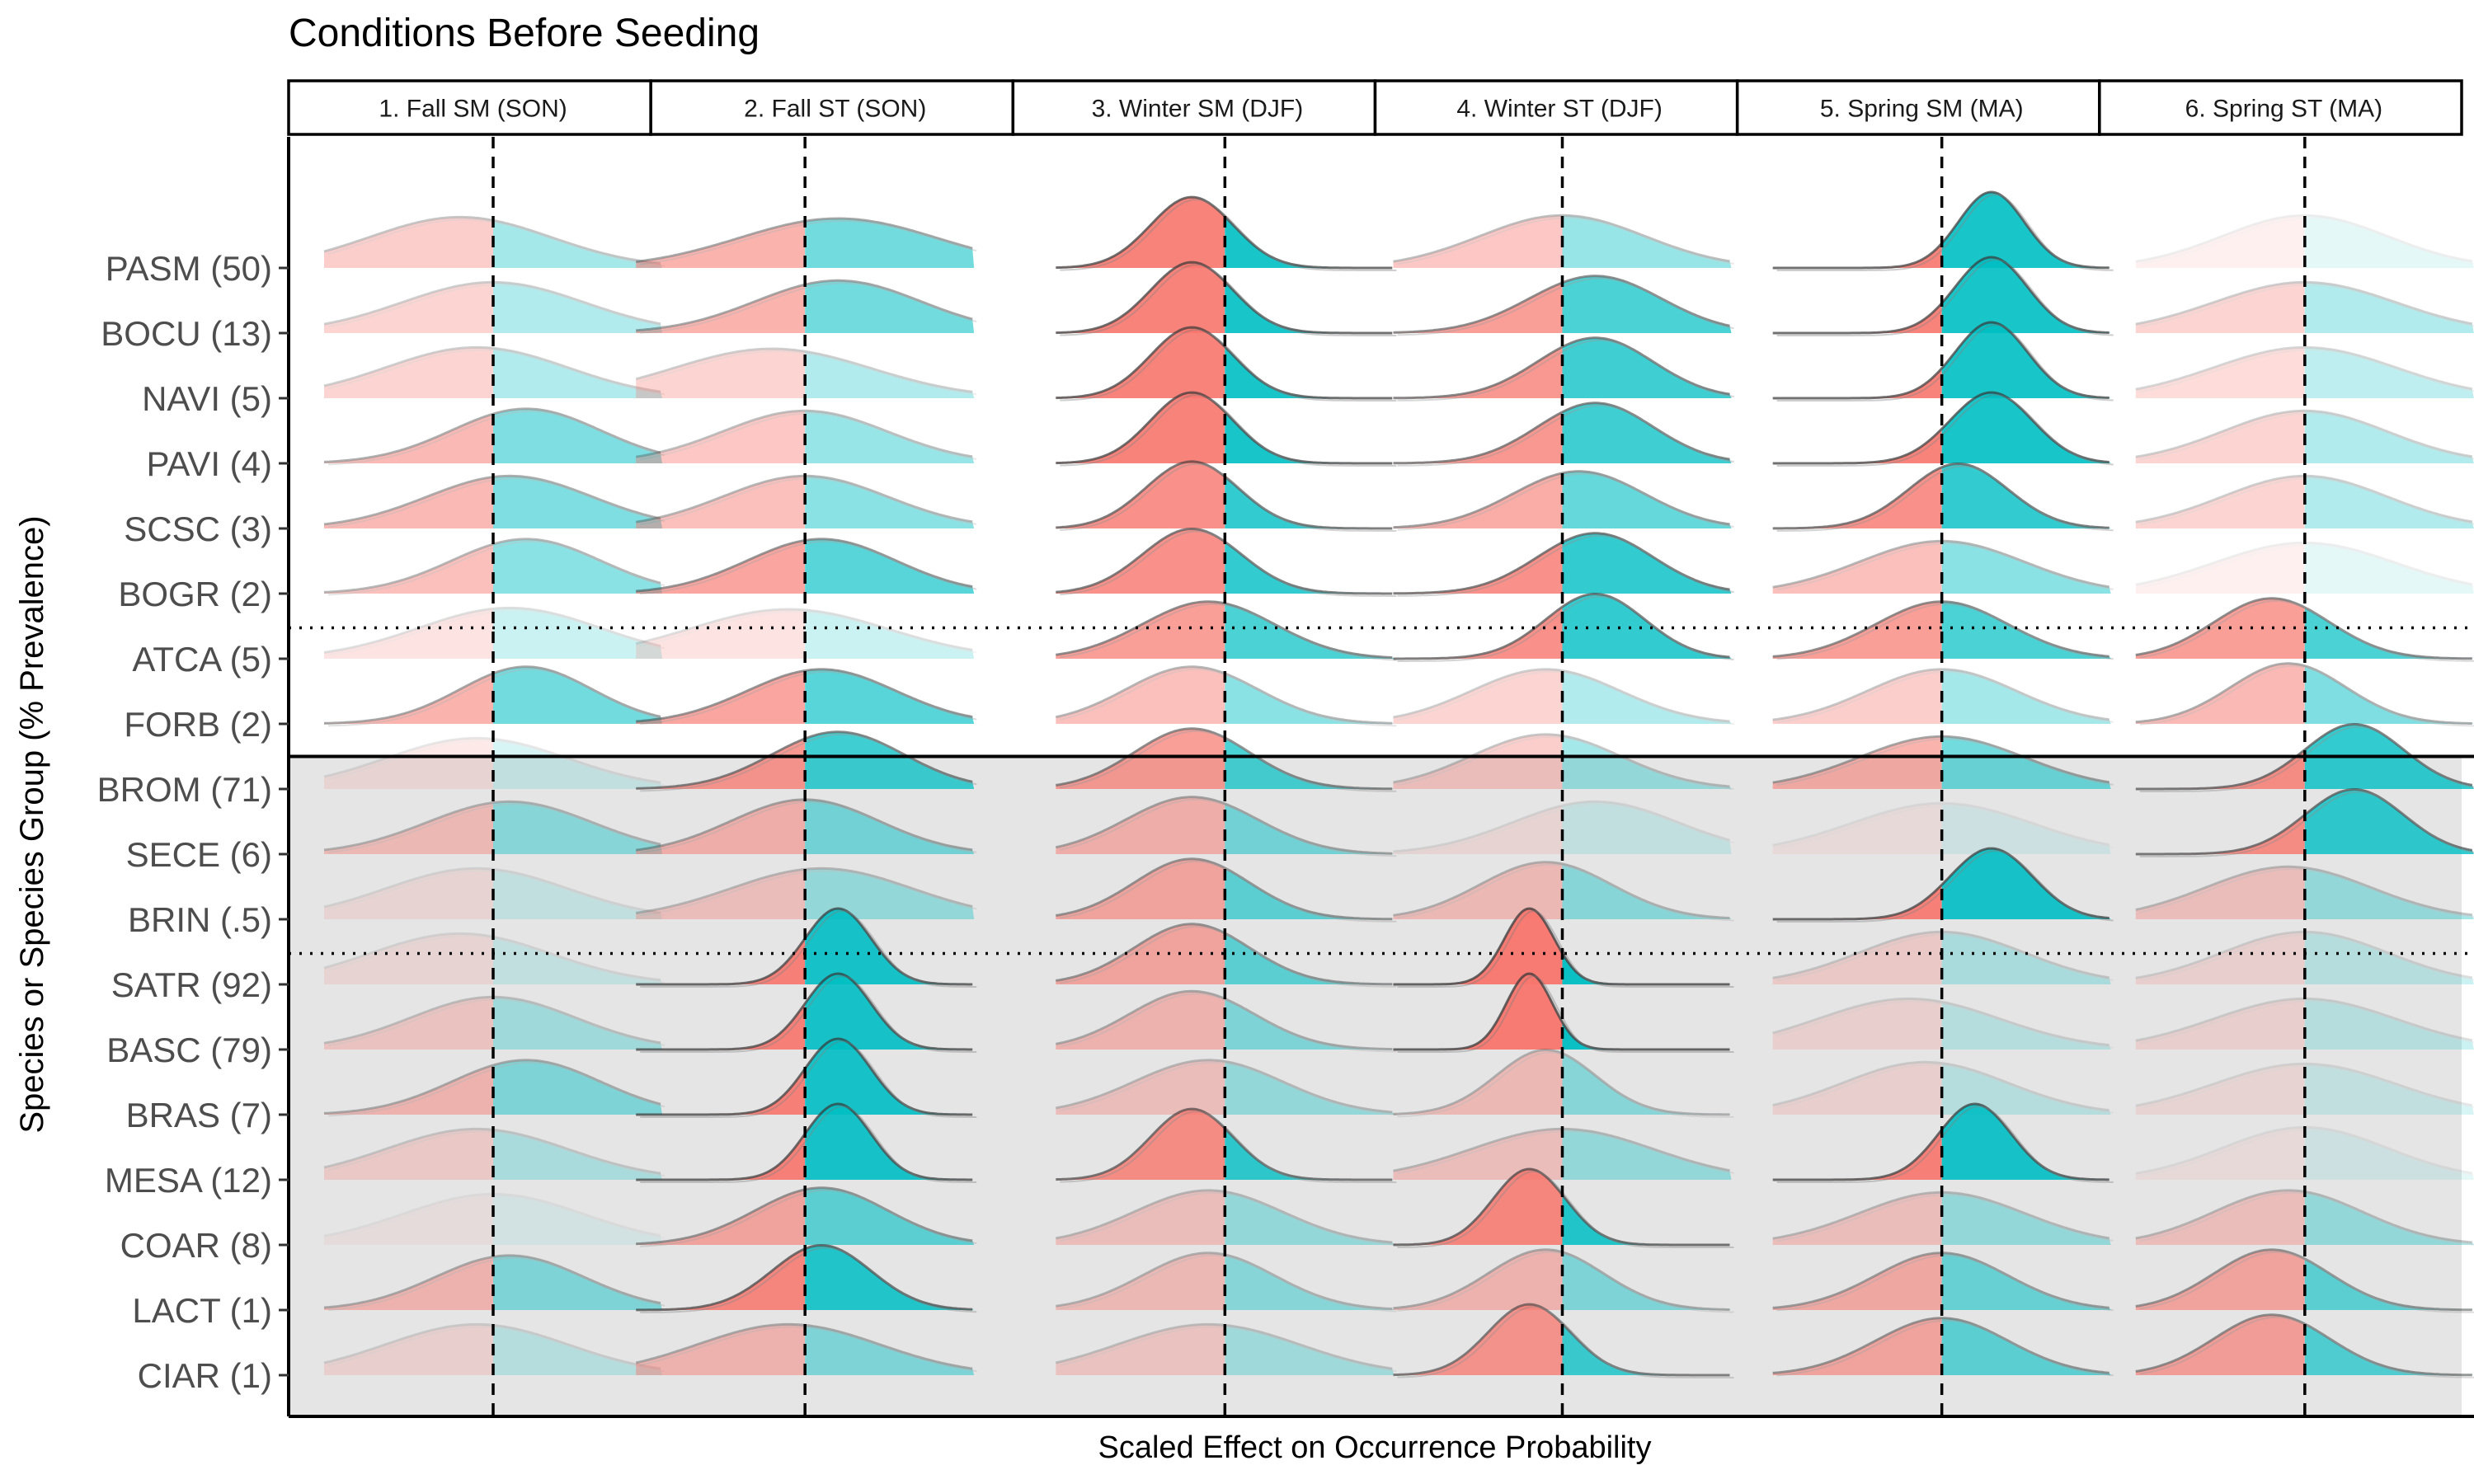  Describe the element at coordinates (199, 855) in the screenshot. I see `species-label: SECE (6)` at that location.